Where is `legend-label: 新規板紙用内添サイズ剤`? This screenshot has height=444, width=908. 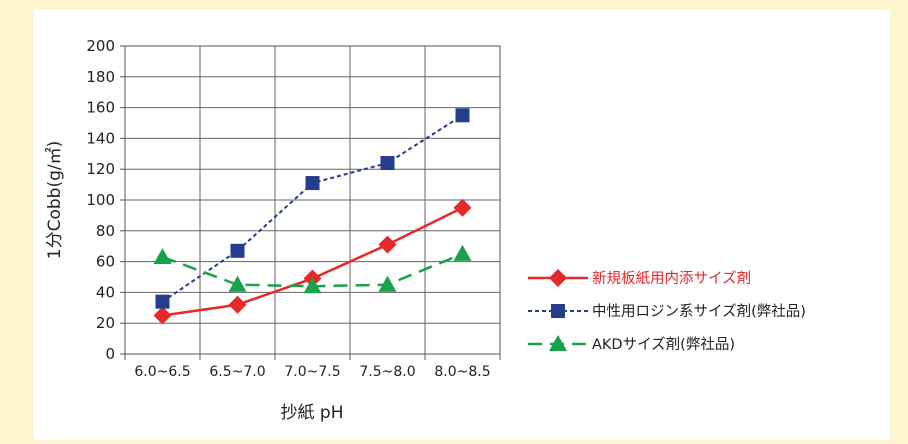
legend-label: 新規板紙用内添サイズ剤 is located at coordinates (671, 278).